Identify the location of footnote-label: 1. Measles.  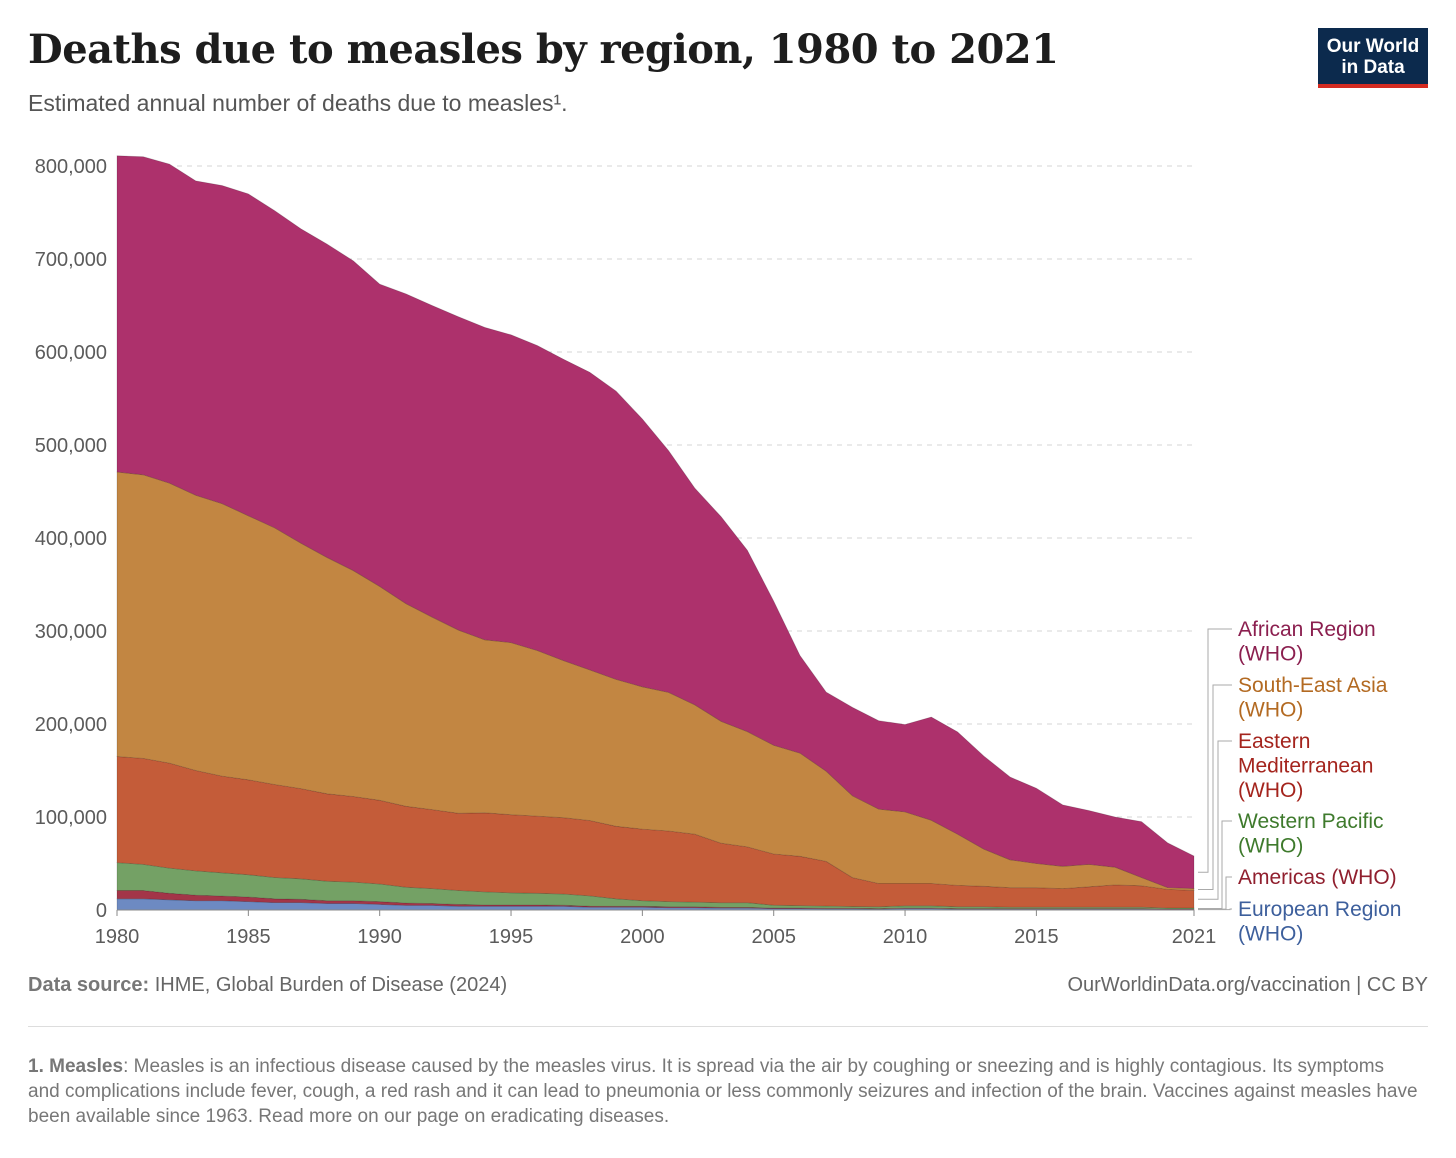
(76, 1066).